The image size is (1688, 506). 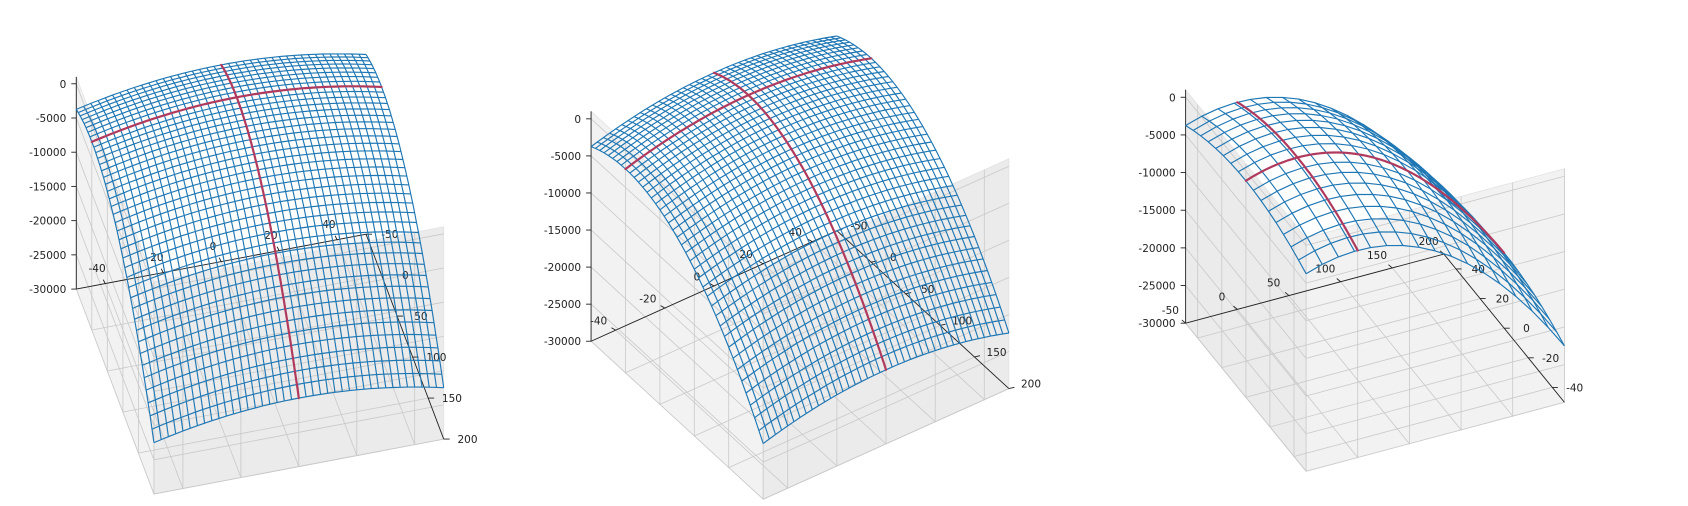 What do you see at coordinates (1170, 311) in the screenshot?
I see `y-axis-tick-label: -50` at bounding box center [1170, 311].